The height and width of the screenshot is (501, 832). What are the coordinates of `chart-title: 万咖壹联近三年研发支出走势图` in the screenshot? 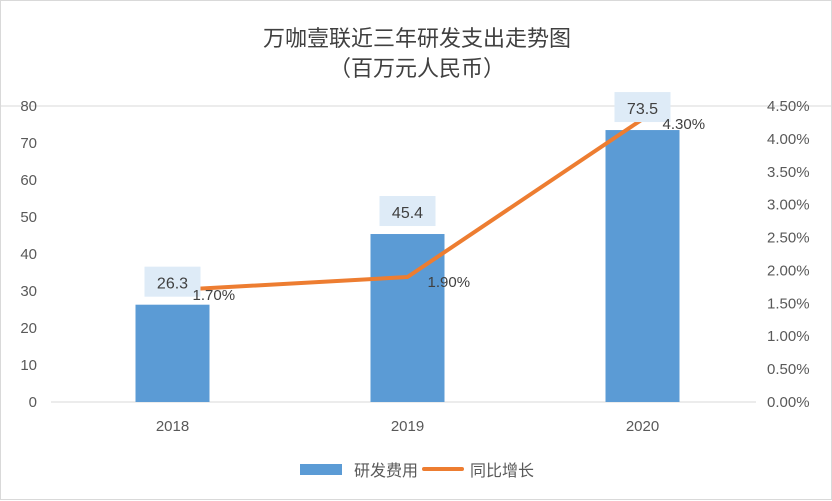 It's located at (416, 39).